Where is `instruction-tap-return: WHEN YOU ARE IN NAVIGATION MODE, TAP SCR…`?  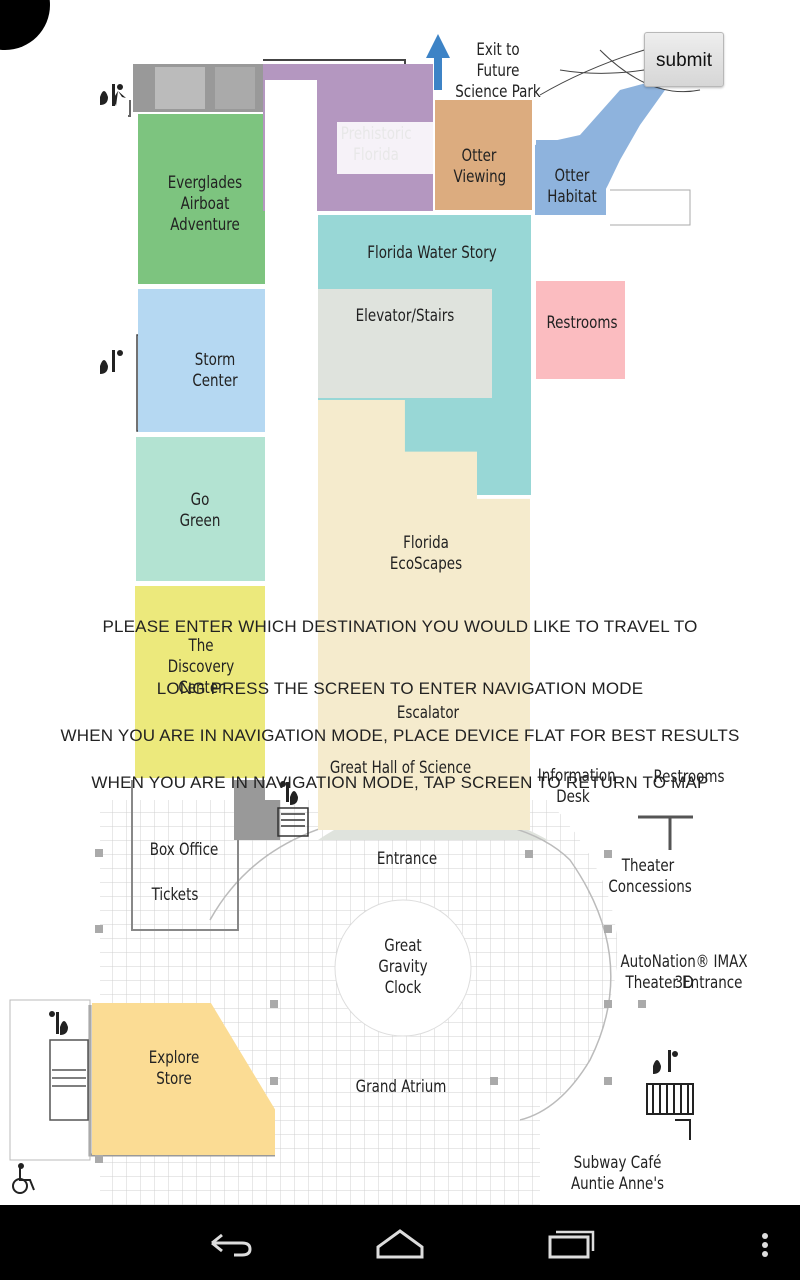
instruction-tap-return: WHEN YOU ARE IN NAVIGATION MODE, TAP SCR… is located at coordinates (400, 782).